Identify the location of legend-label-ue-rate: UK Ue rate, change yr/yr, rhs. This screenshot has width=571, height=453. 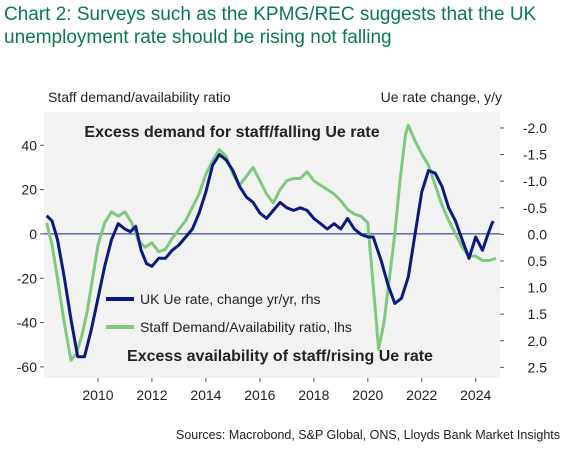
(230, 299).